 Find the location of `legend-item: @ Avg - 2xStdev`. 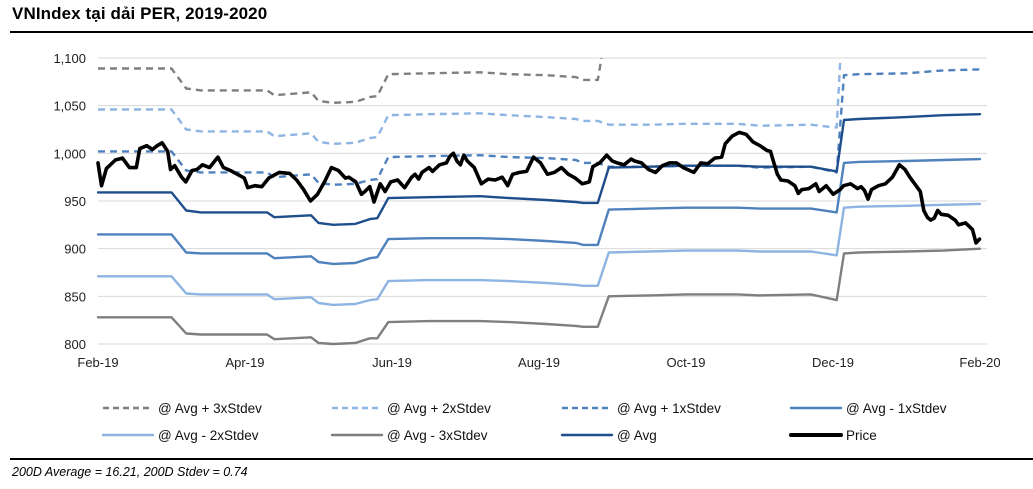

legend-item: @ Avg - 2xStdev is located at coordinates (180, 435).